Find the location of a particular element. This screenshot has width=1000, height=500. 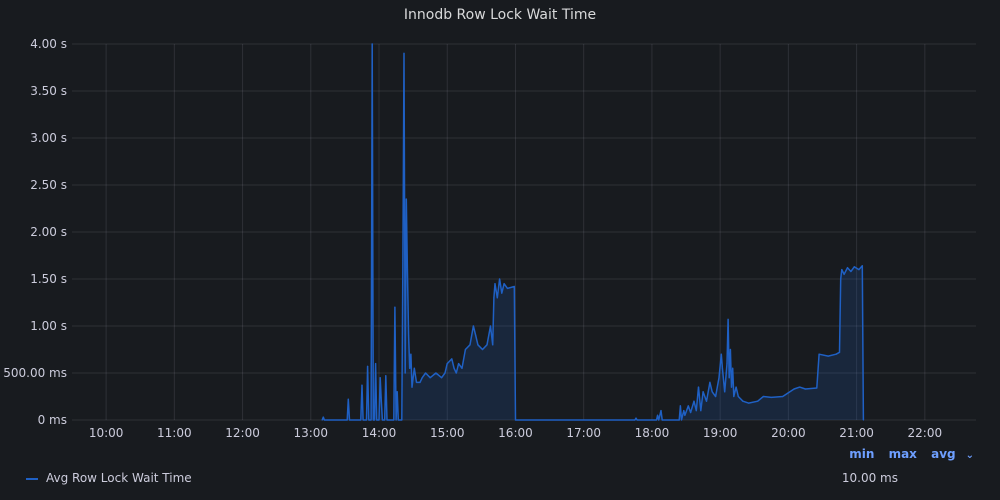

x-tick-label: 14:00 is located at coordinates (379, 433).